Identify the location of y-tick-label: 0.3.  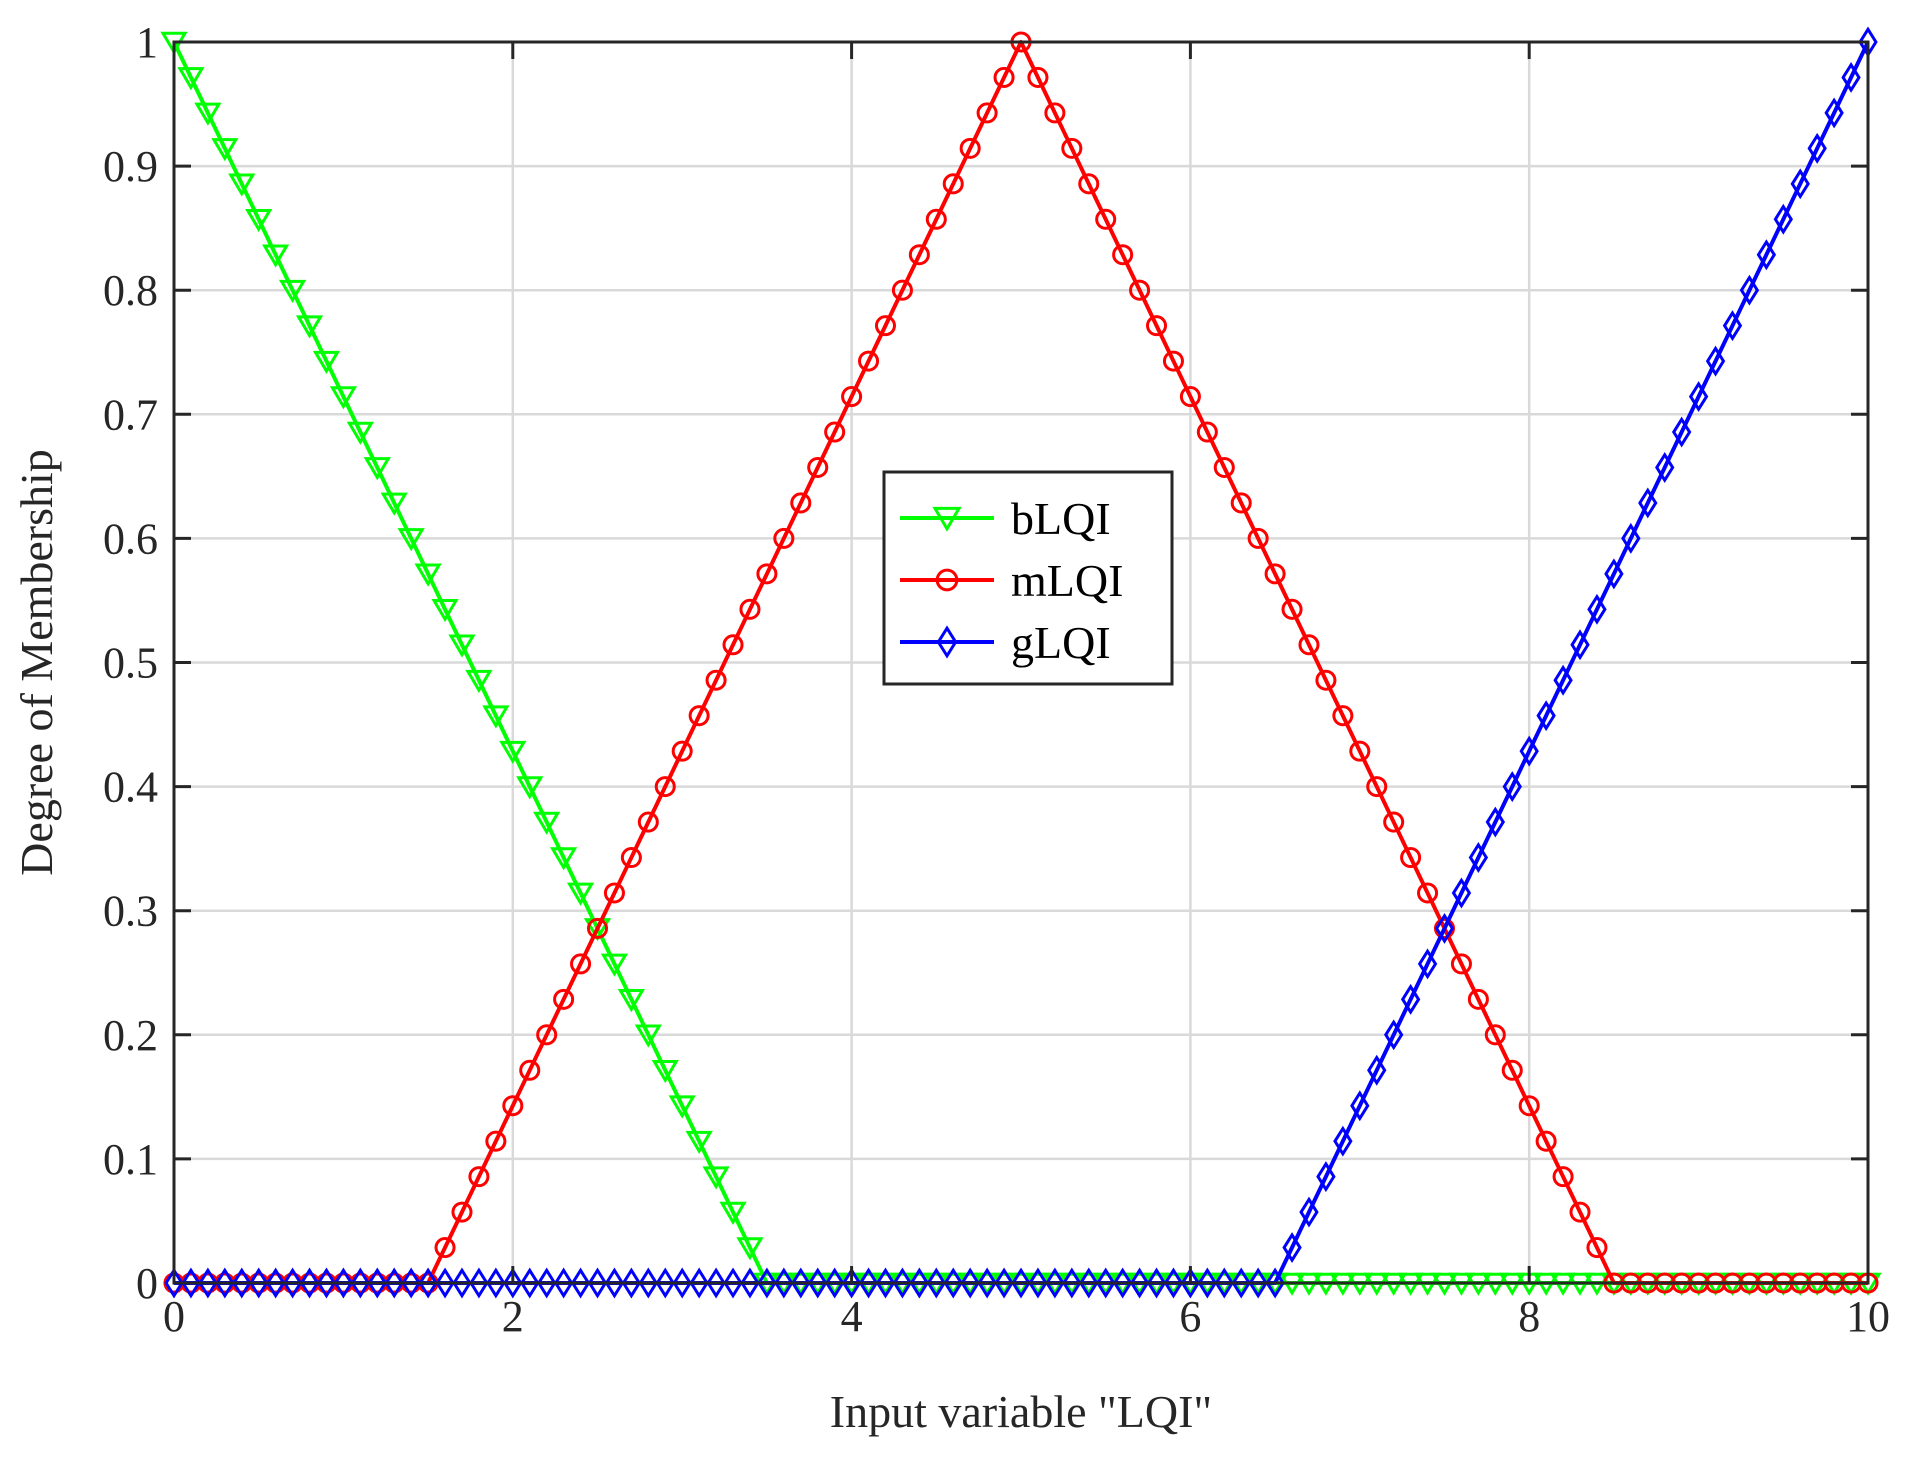
(130, 911).